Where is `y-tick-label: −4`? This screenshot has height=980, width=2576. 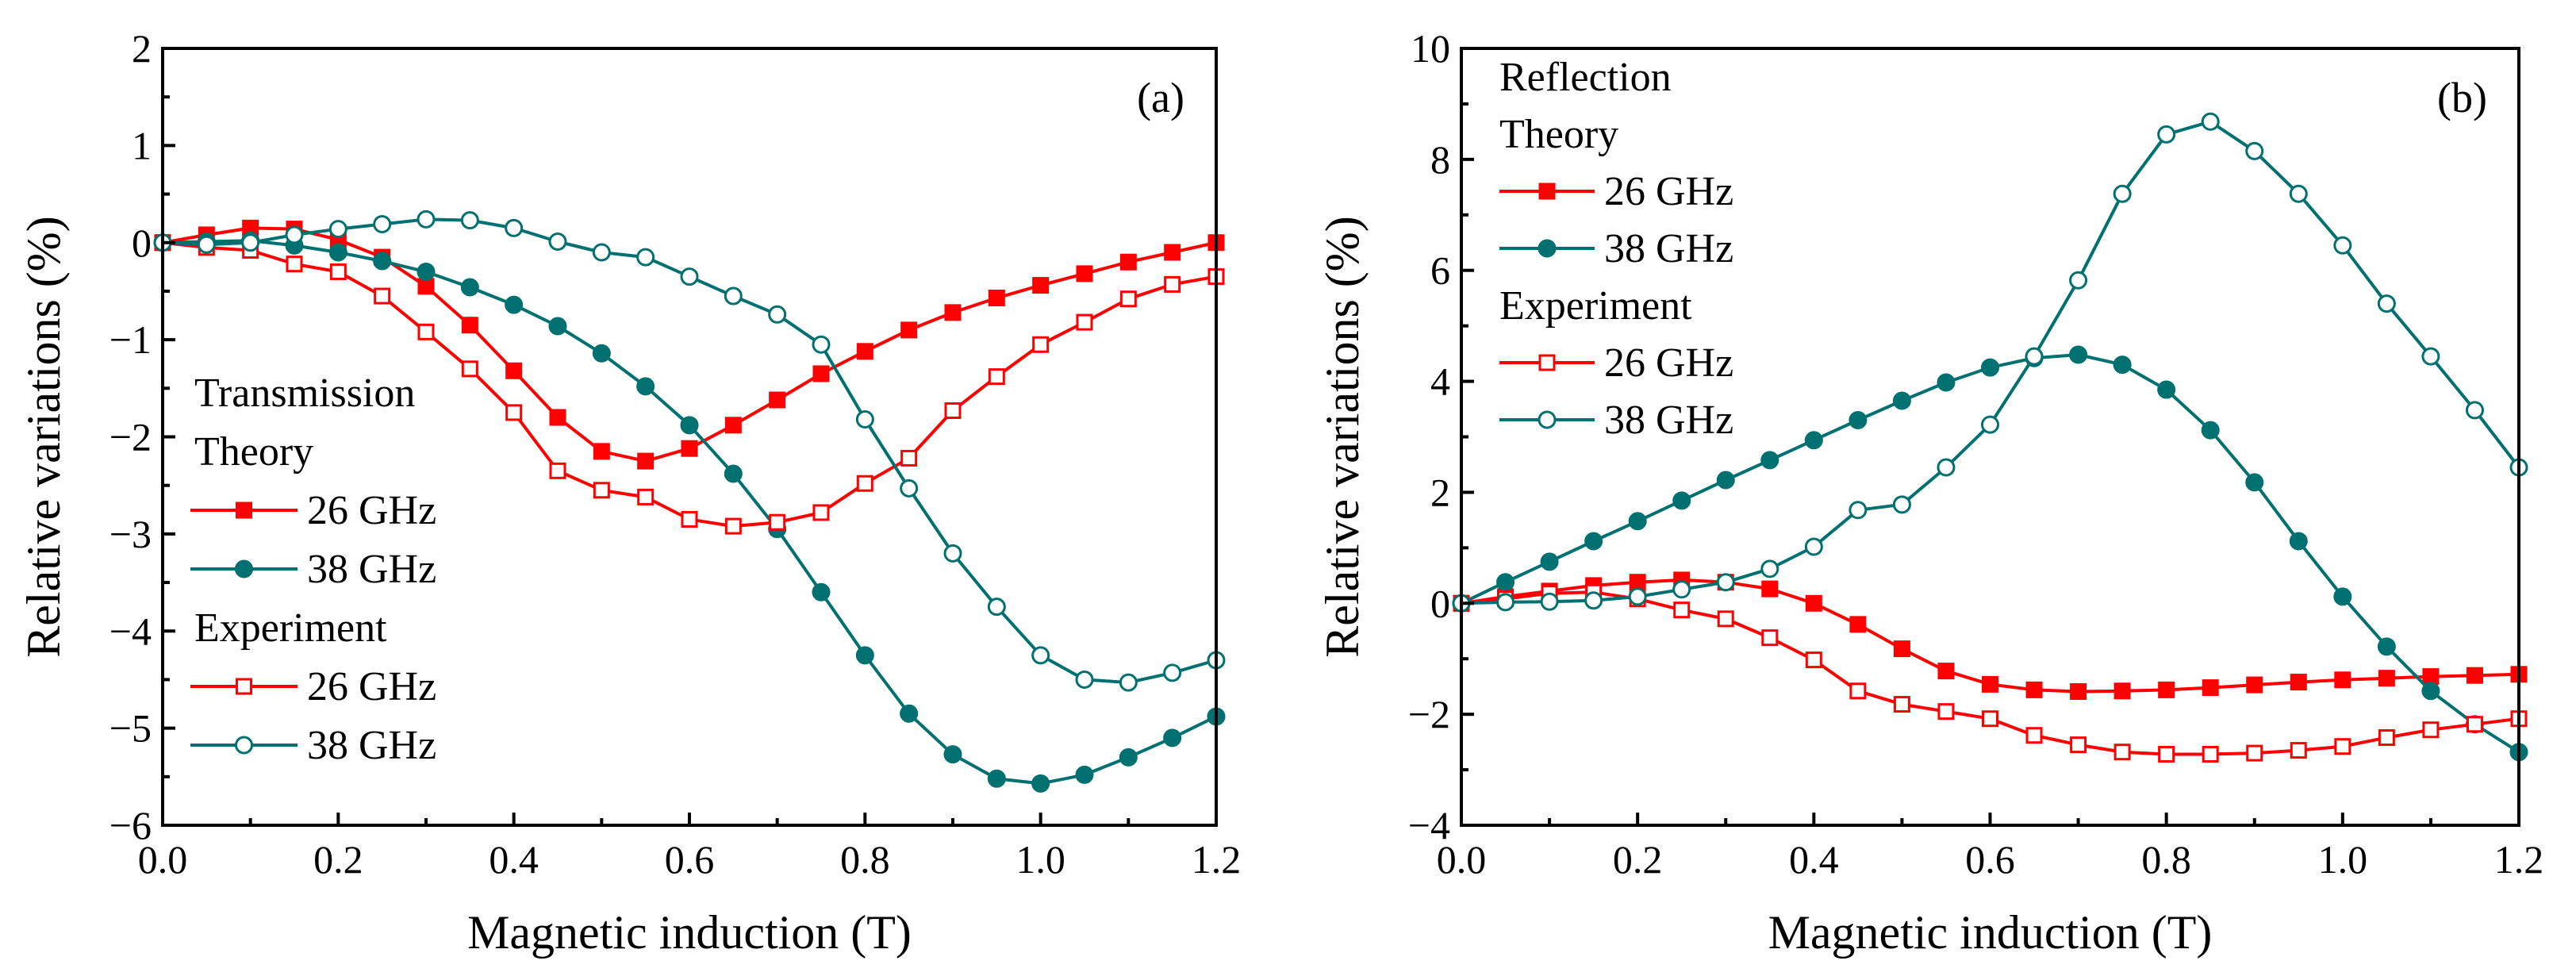
y-tick-label: −4 is located at coordinates (130, 631).